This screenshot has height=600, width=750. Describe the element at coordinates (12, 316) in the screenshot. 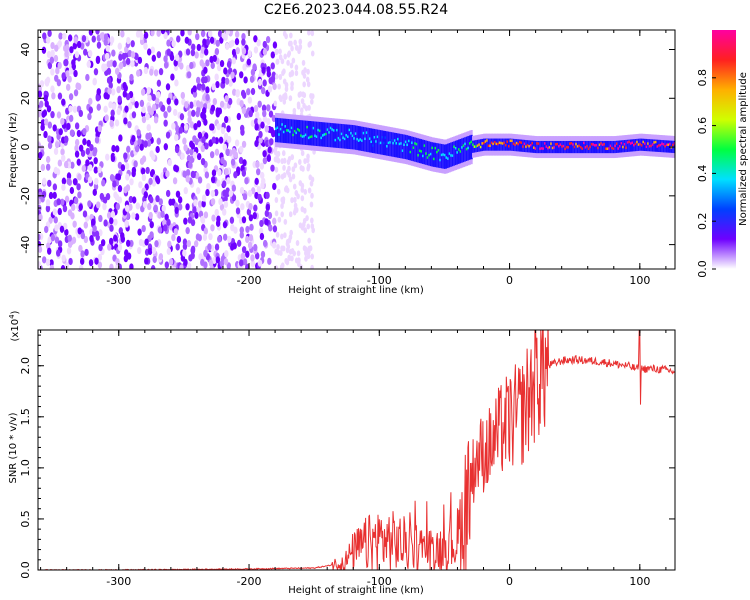

I see `snr-multiplier-exp: 4` at that location.